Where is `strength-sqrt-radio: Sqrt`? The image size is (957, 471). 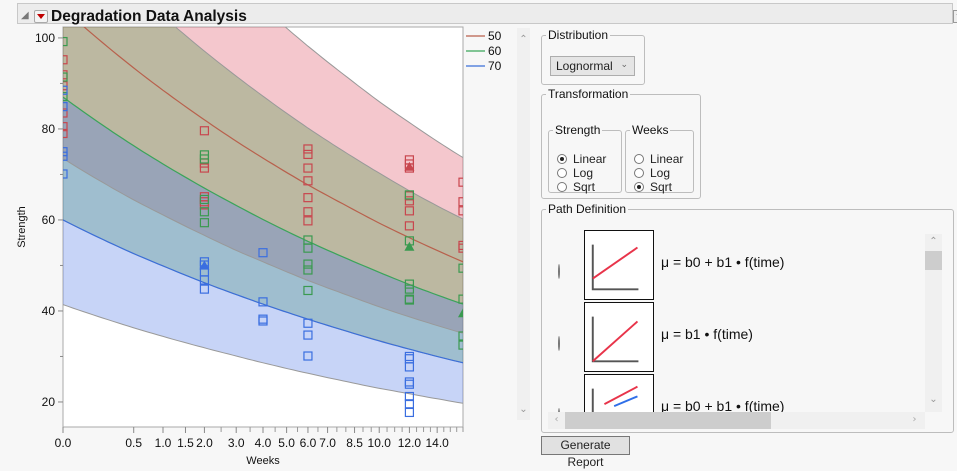 strength-sqrt-radio: Sqrt is located at coordinates (576, 187).